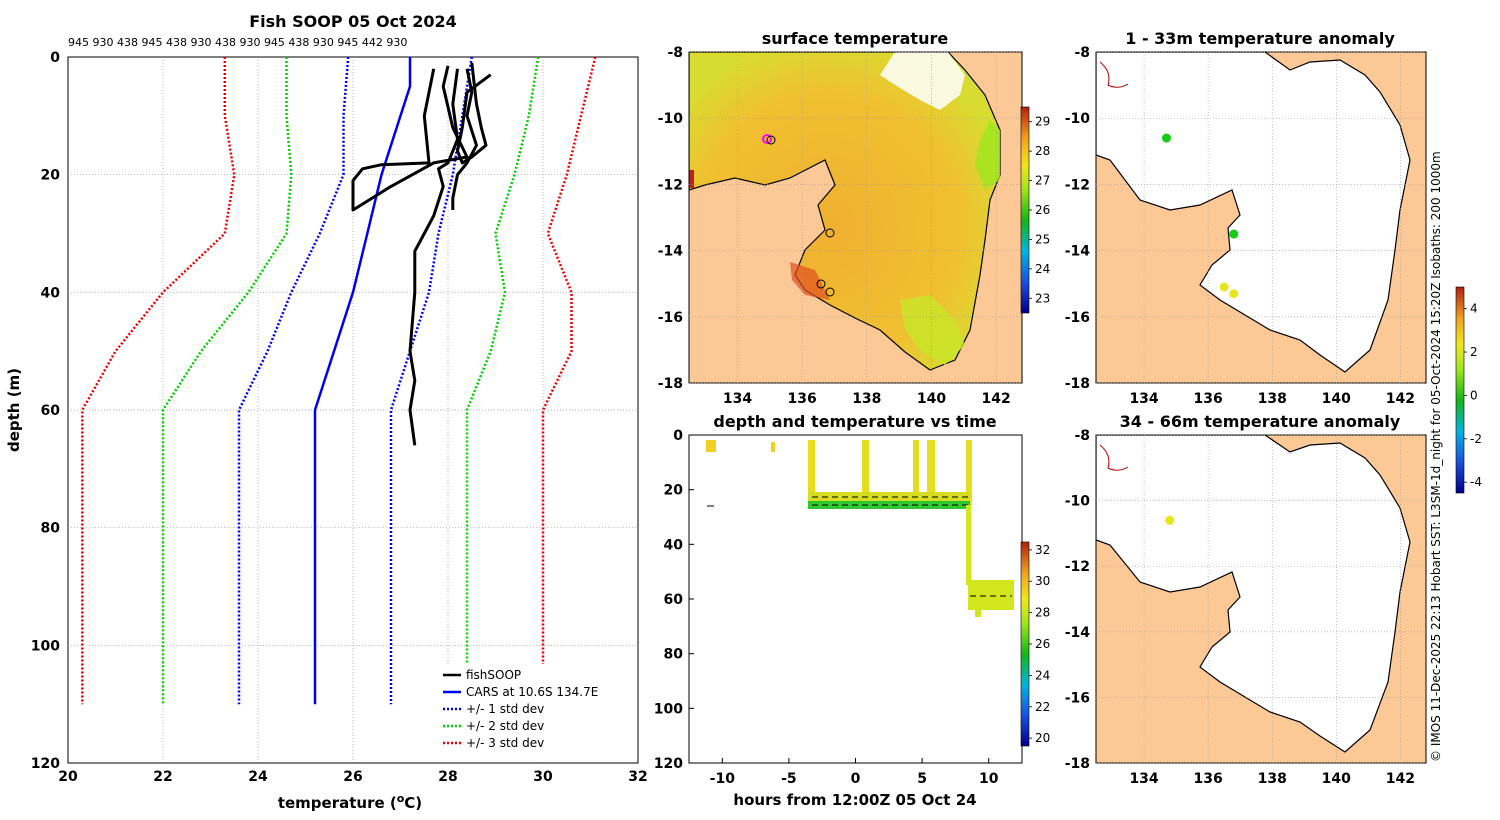  I want to click on x-tick-label: 26, so click(352, 777).